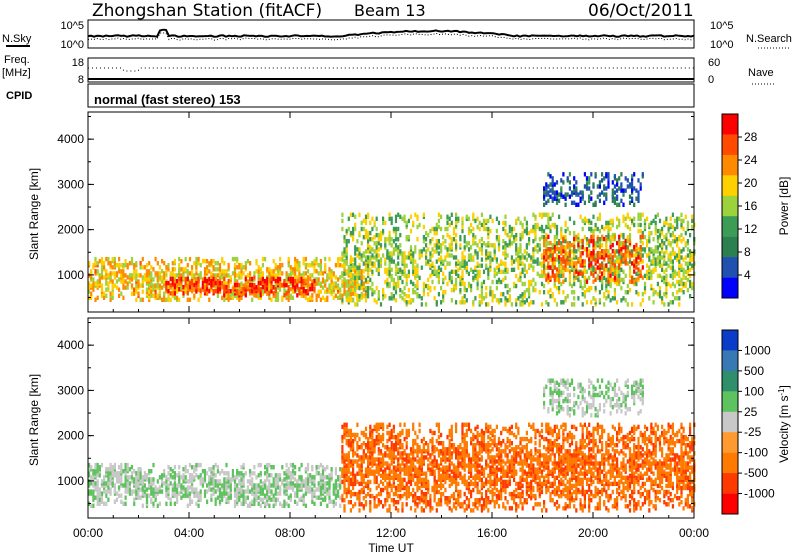  I want to click on freq-left-bottom: 8, so click(81, 80).